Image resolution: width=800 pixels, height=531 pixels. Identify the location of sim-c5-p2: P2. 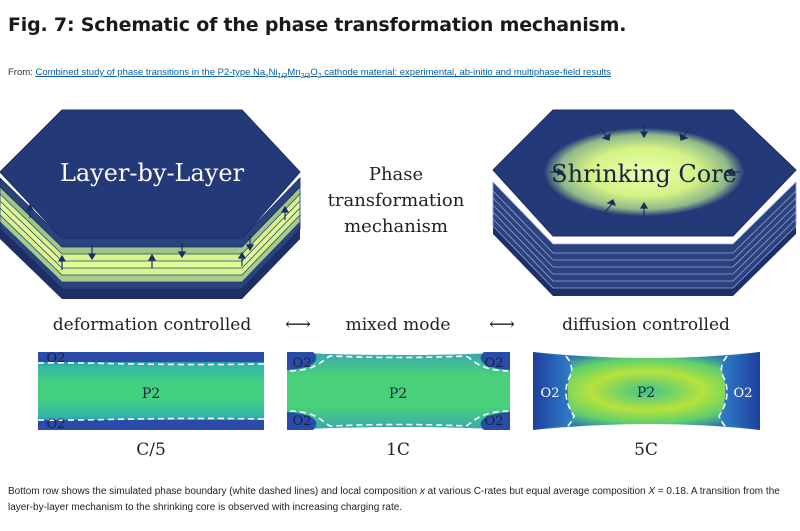
(151, 394).